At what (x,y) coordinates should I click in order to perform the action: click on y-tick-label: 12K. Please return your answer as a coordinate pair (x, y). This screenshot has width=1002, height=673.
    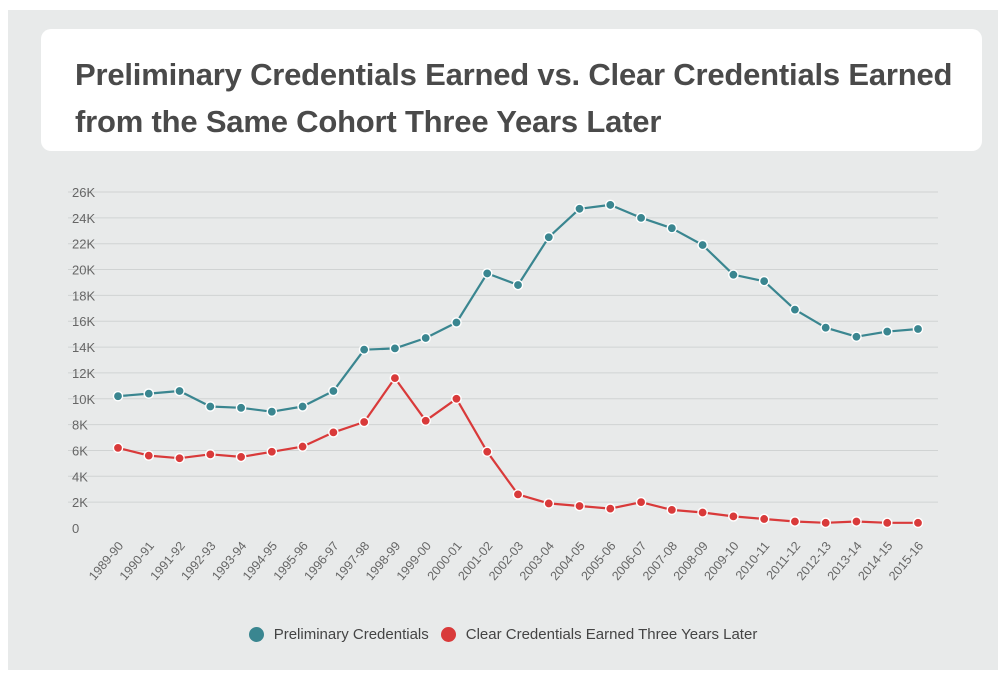
    Looking at the image, I should click on (83, 373).